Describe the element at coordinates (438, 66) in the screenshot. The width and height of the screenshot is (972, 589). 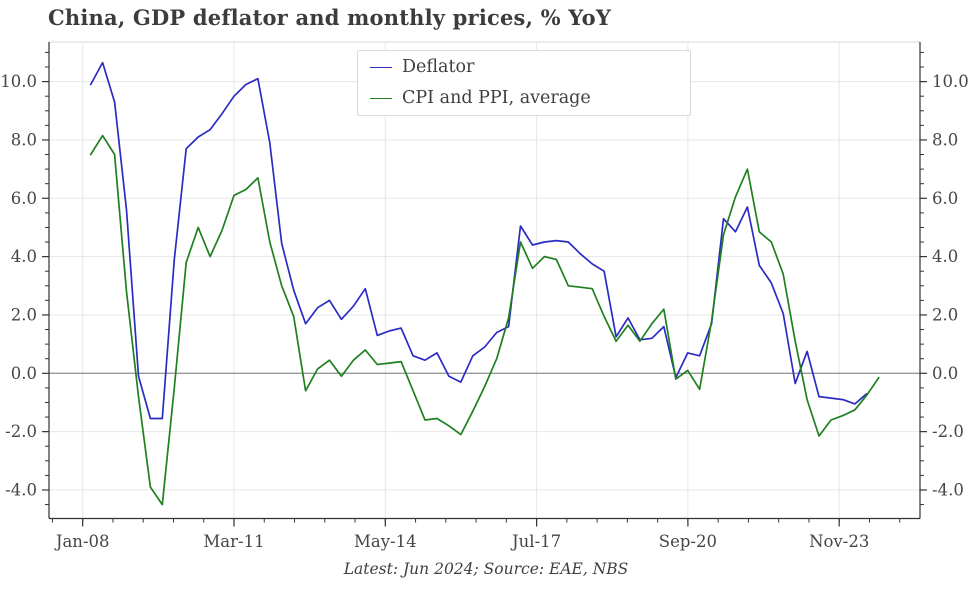
I see `legend-label-deflator: Deflator` at that location.